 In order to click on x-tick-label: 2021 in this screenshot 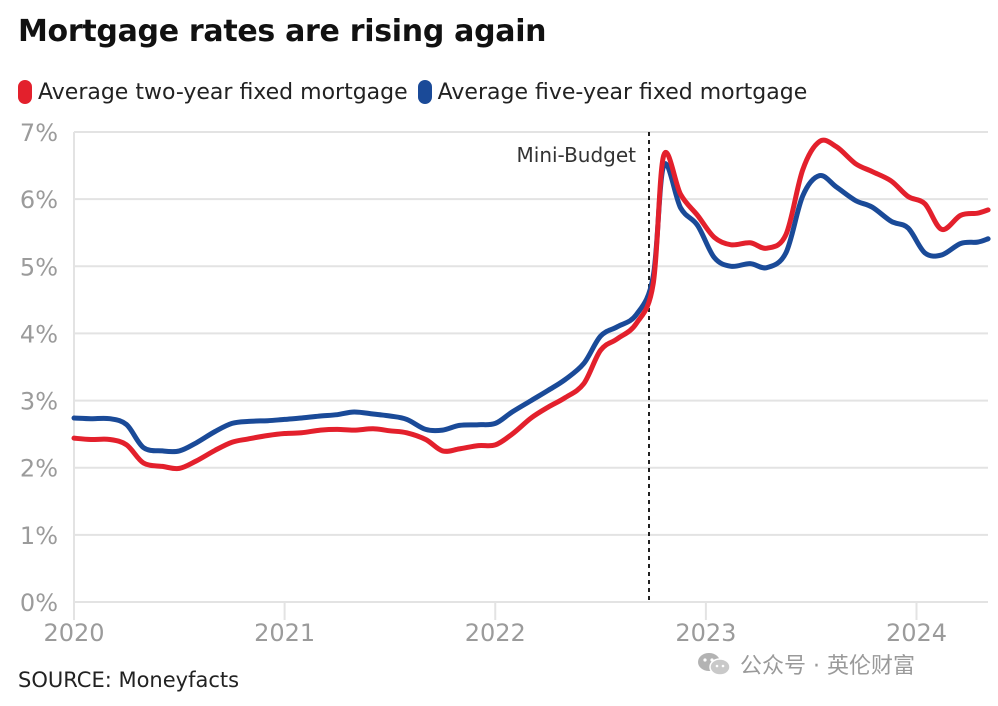, I will do `click(284, 633)`.